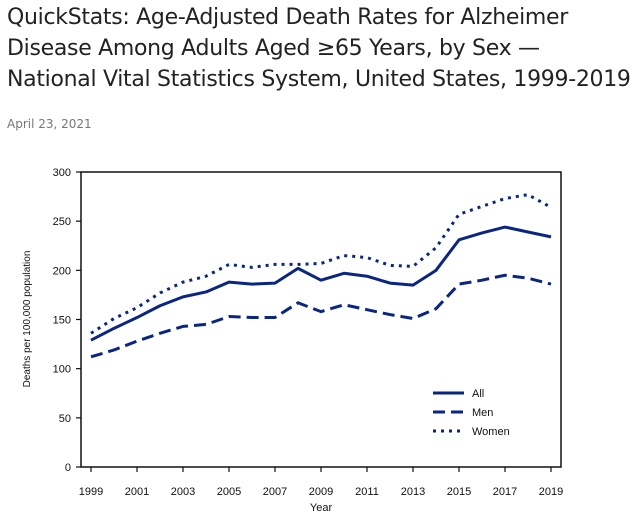  I want to click on y-tick-label: 250, so click(62, 222).